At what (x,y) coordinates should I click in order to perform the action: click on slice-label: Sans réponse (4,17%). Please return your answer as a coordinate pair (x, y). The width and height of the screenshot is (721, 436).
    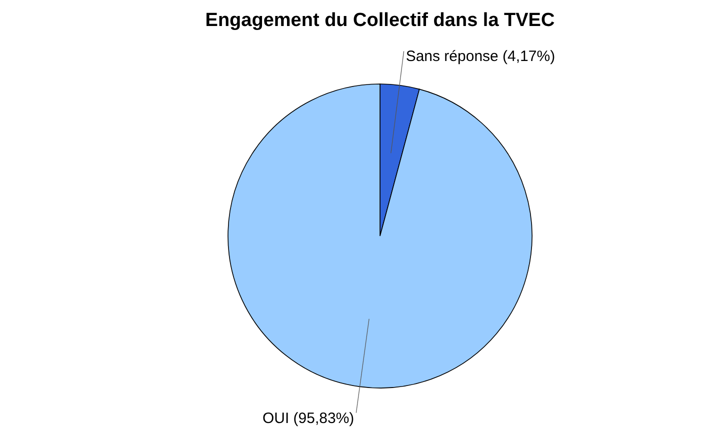
    Looking at the image, I should click on (481, 57).